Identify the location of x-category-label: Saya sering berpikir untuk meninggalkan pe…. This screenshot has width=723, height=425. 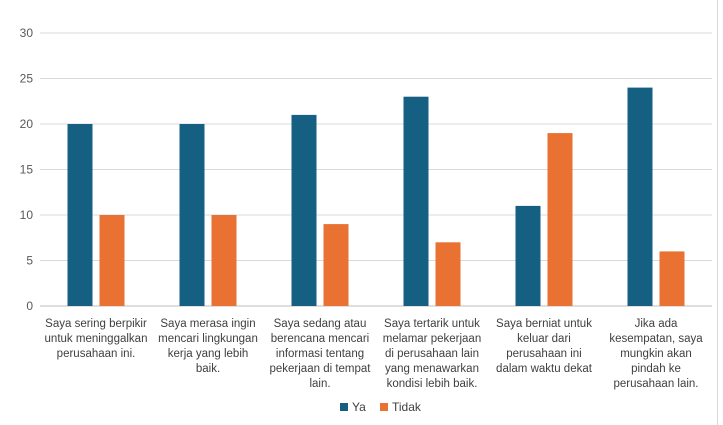
(96, 339).